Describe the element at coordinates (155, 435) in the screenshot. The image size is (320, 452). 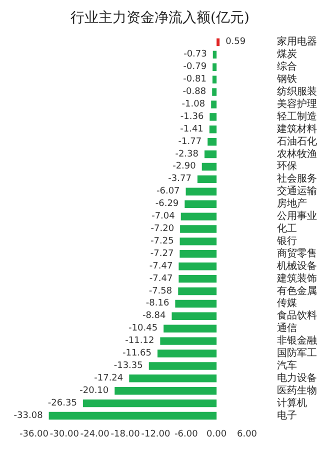
I see `x-tick-label: -12.00` at that location.